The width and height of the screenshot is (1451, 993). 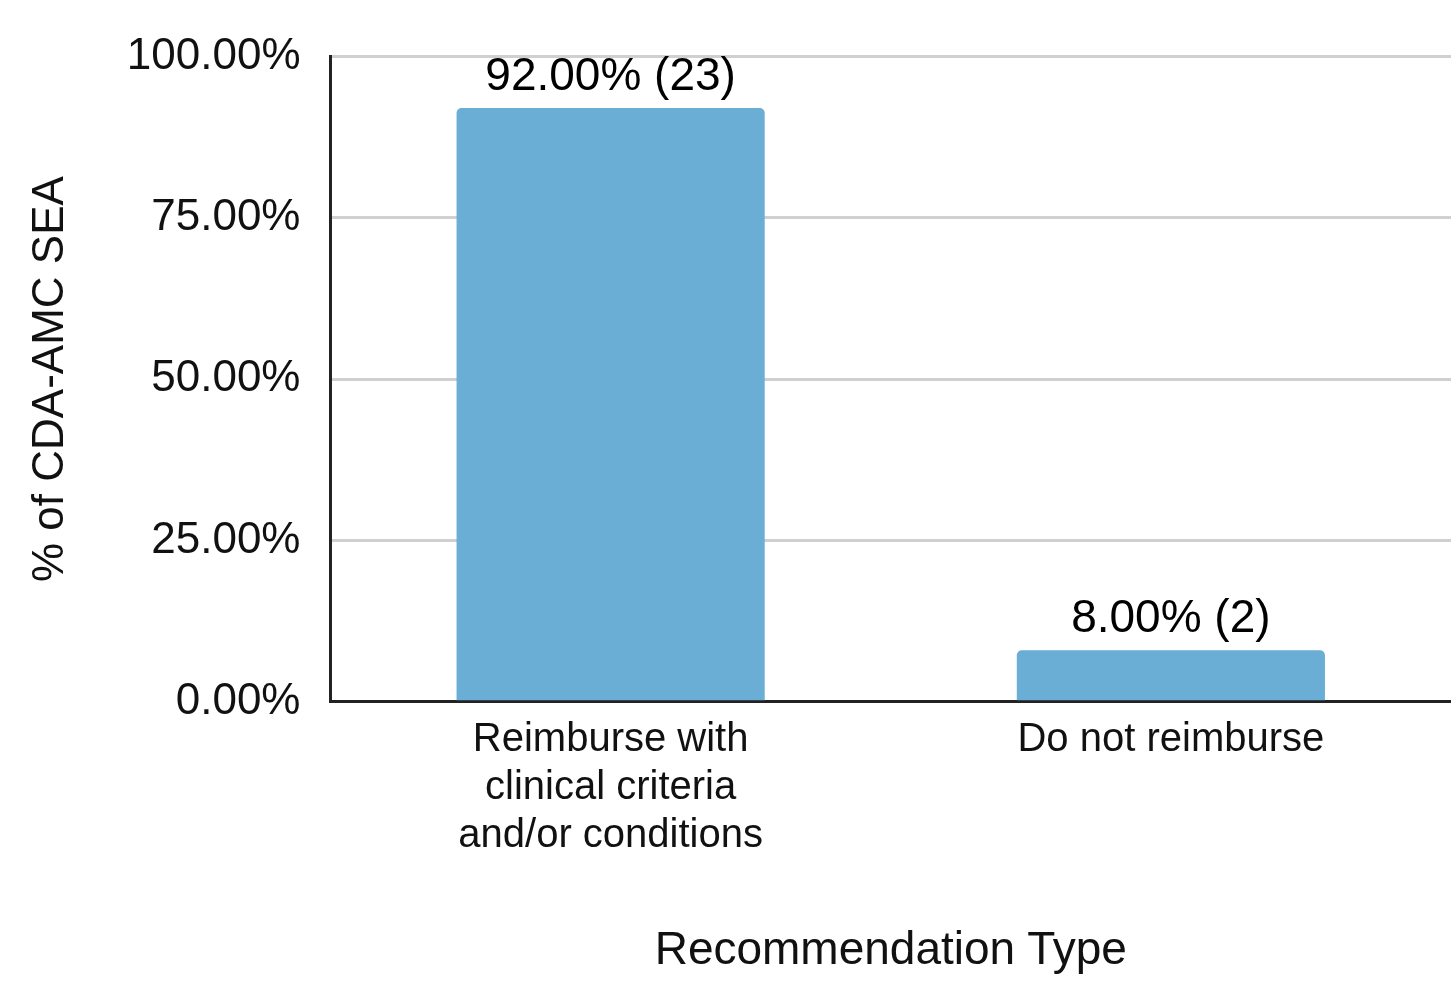 What do you see at coordinates (1171, 615) in the screenshot?
I see `data-label: 8.00% (2)` at bounding box center [1171, 615].